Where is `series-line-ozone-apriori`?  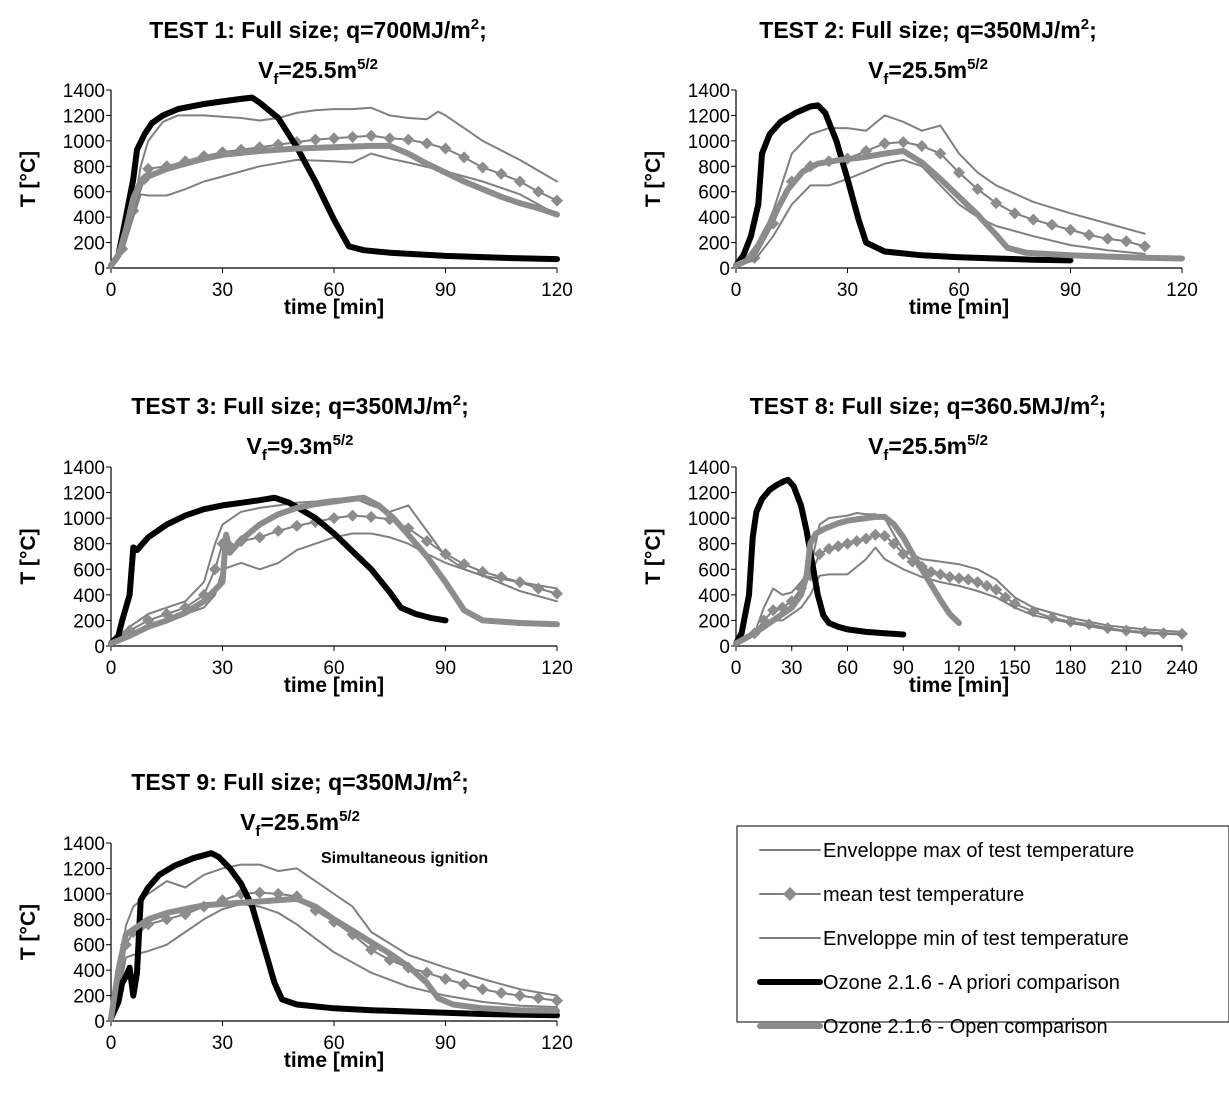
series-line-ozone-apriori is located at coordinates (278, 570).